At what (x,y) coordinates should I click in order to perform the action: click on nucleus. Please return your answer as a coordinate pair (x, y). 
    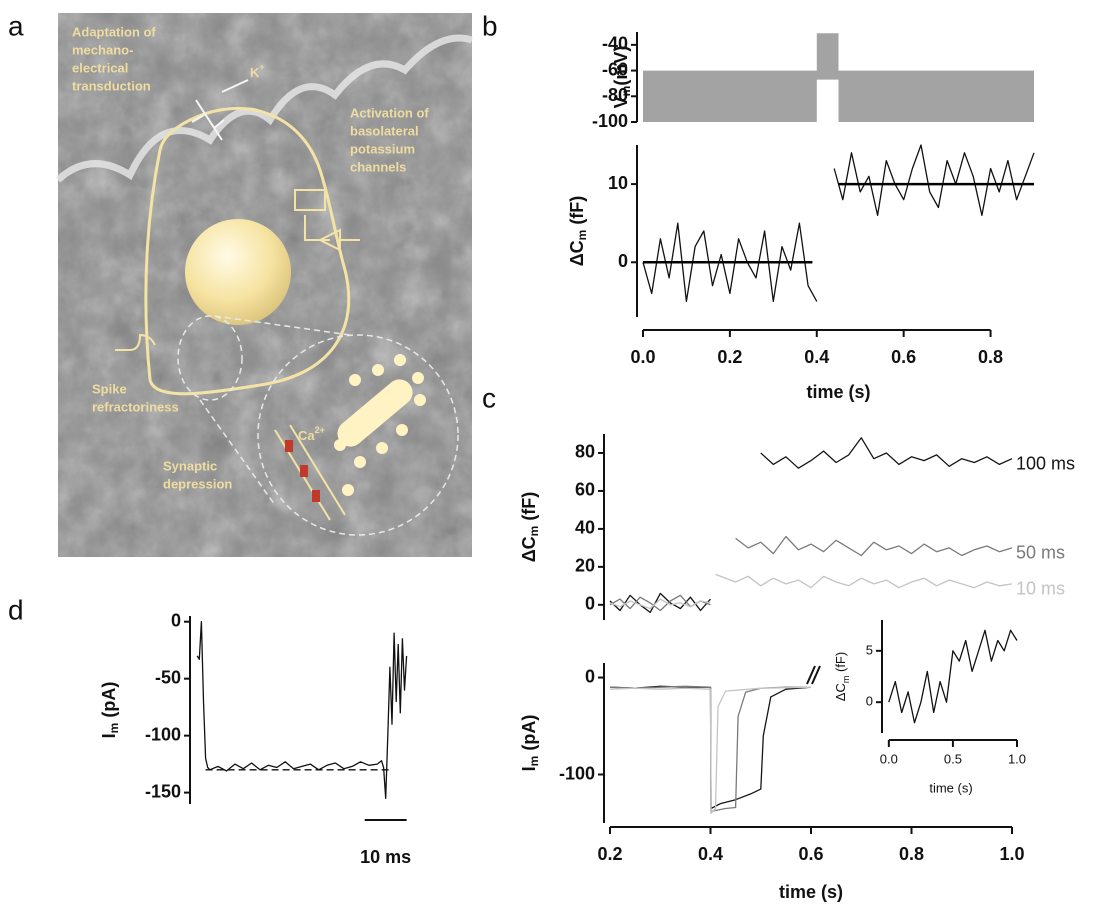
    Looking at the image, I should click on (238, 272).